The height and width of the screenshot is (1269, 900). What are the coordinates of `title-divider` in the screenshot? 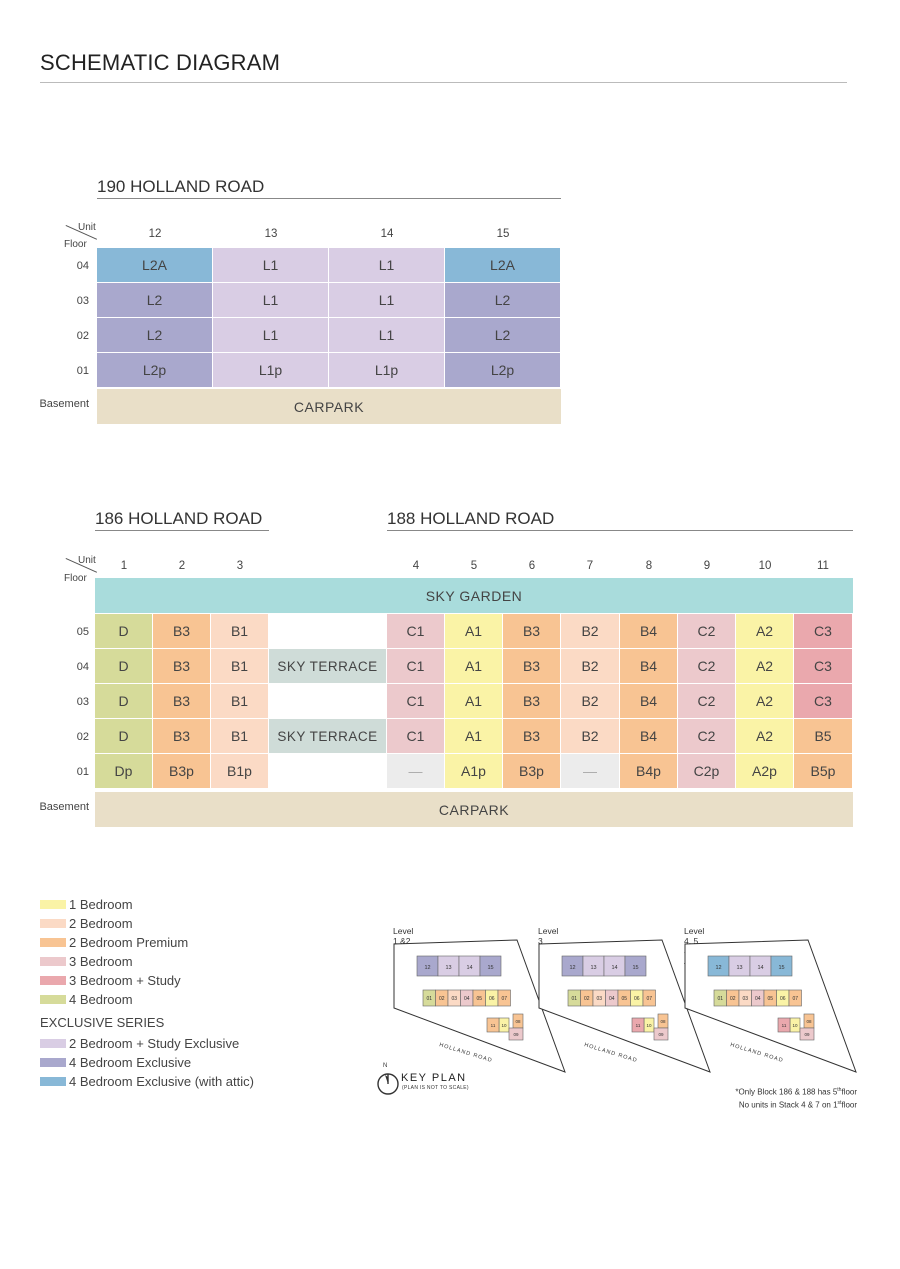 It's located at (443, 82).